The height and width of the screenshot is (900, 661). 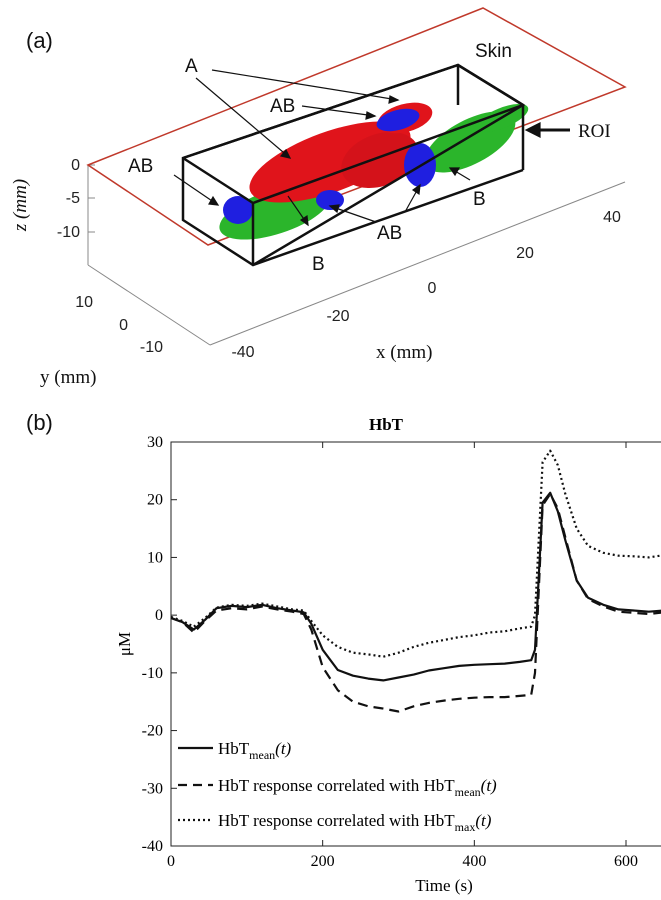 I want to click on panel-a-label: (a), so click(x=39, y=40).